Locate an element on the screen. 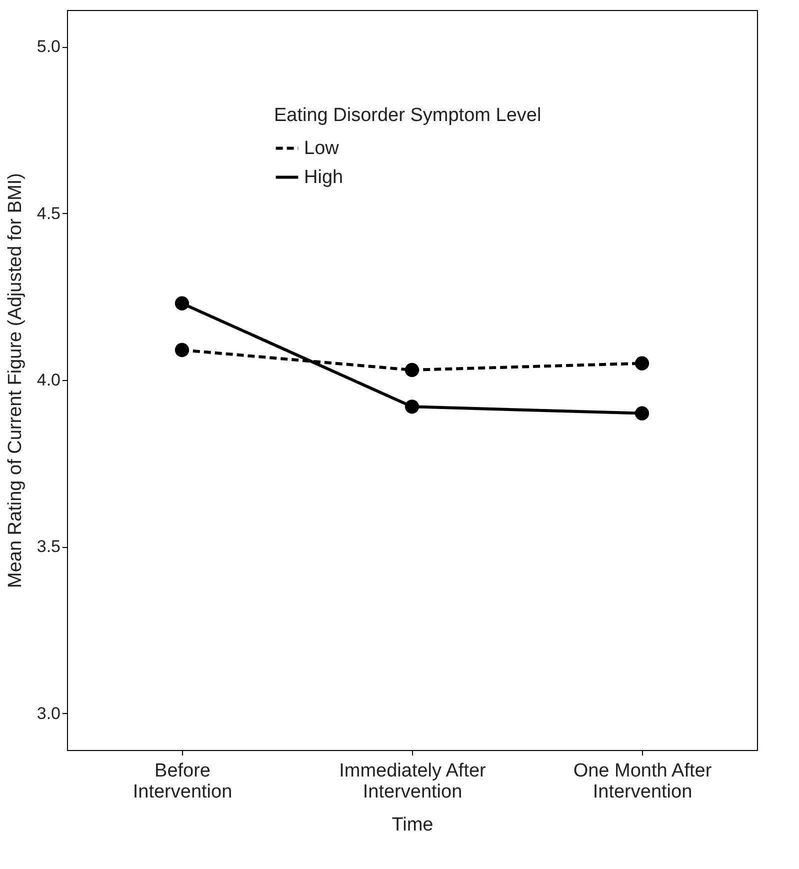 This screenshot has height=869, width=799. x-axis-title: Time is located at coordinates (413, 825).